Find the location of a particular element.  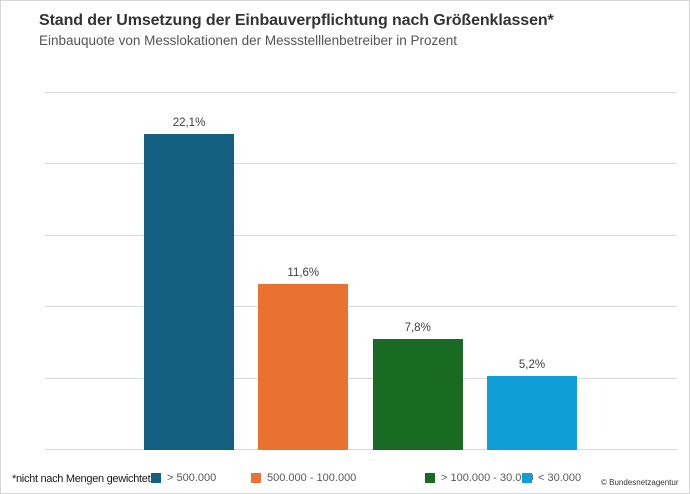

legend-item: < 30.000 is located at coordinates (551, 478).